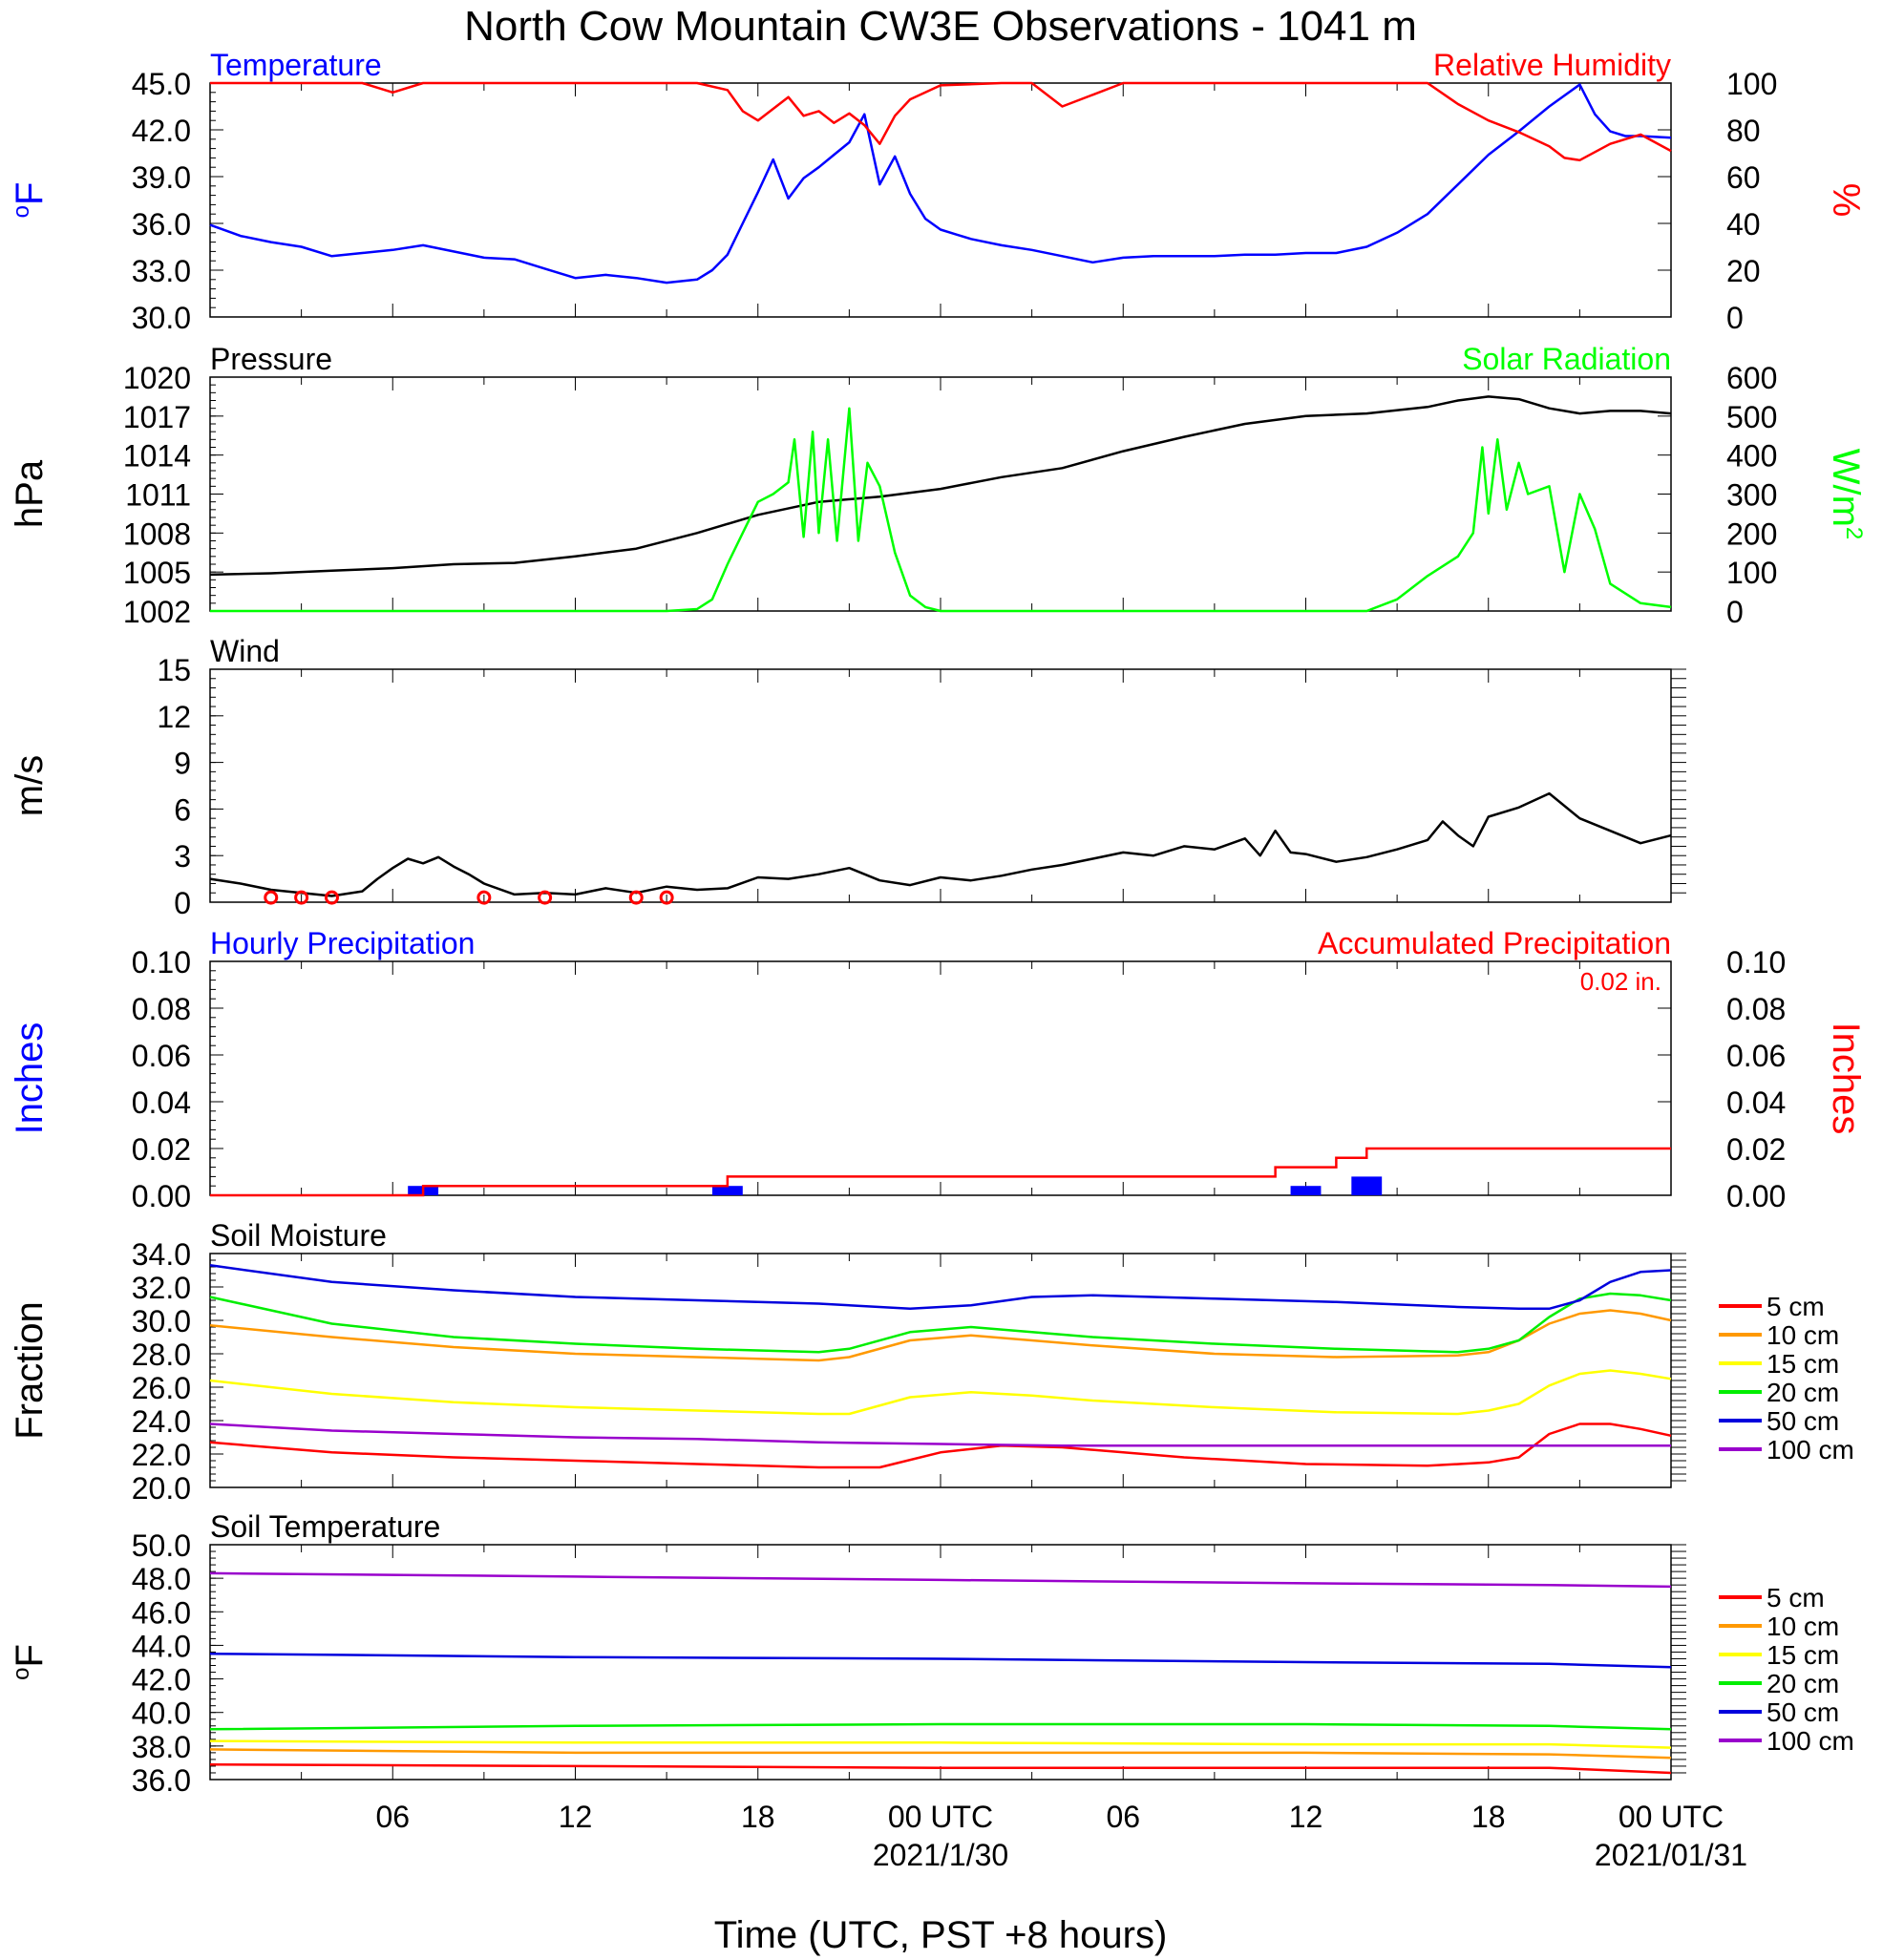  Describe the element at coordinates (1803, 1712) in the screenshot. I see `legend-label: 50 cm` at that location.